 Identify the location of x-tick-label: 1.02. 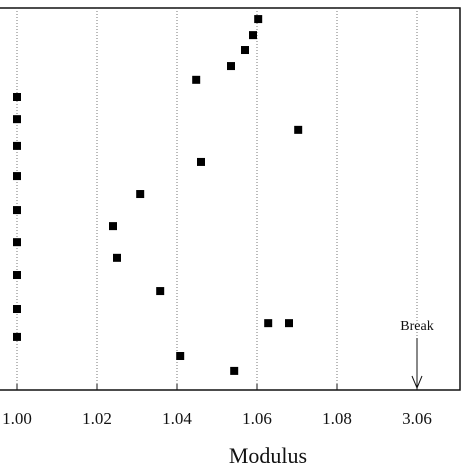
(97, 418).